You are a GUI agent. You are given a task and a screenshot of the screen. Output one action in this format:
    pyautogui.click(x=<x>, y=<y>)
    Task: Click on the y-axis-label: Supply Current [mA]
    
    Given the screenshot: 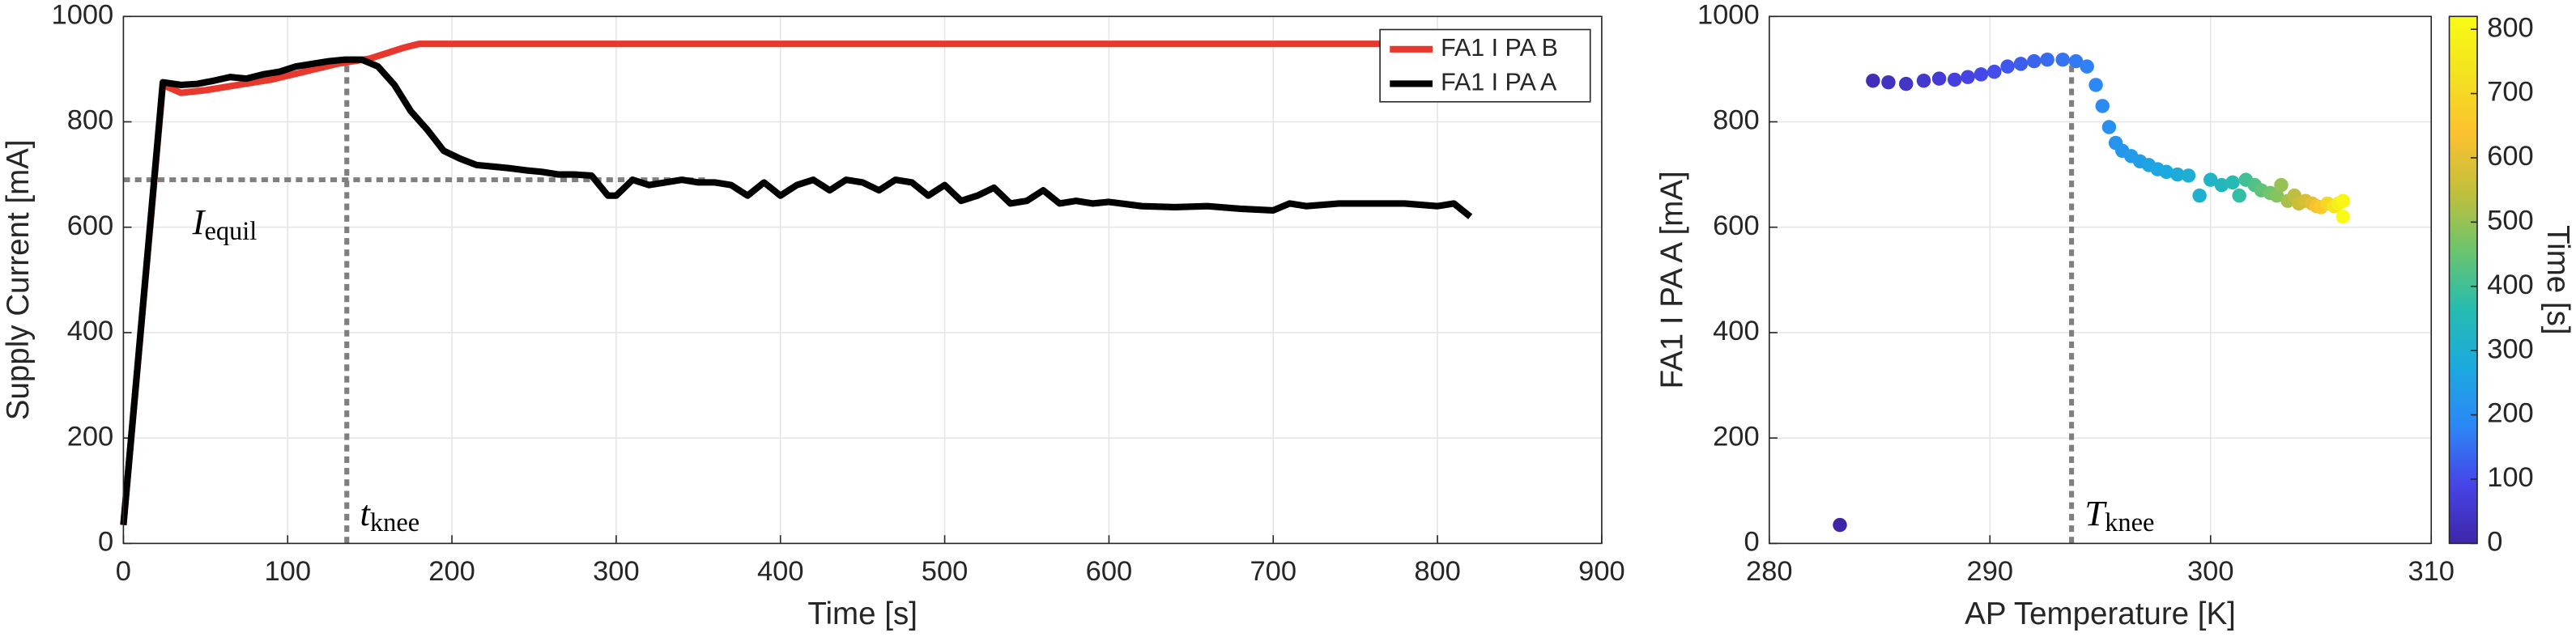 What is the action you would take?
    pyautogui.click(x=18, y=279)
    